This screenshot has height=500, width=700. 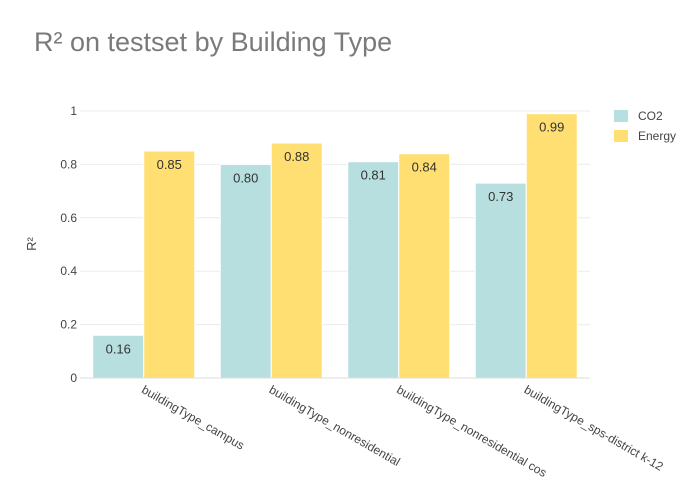 What do you see at coordinates (68, 325) in the screenshot?
I see `y-tick-label: 0.2` at bounding box center [68, 325].